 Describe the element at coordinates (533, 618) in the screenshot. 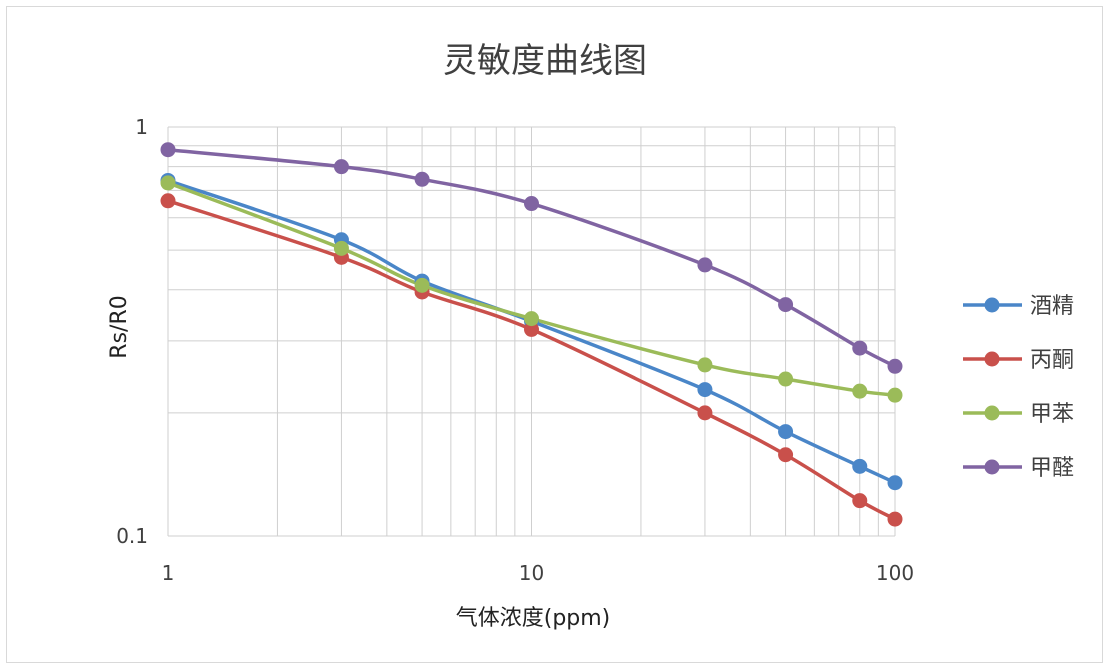

I see `x-axis-label: 气体浓度(ppm)` at that location.